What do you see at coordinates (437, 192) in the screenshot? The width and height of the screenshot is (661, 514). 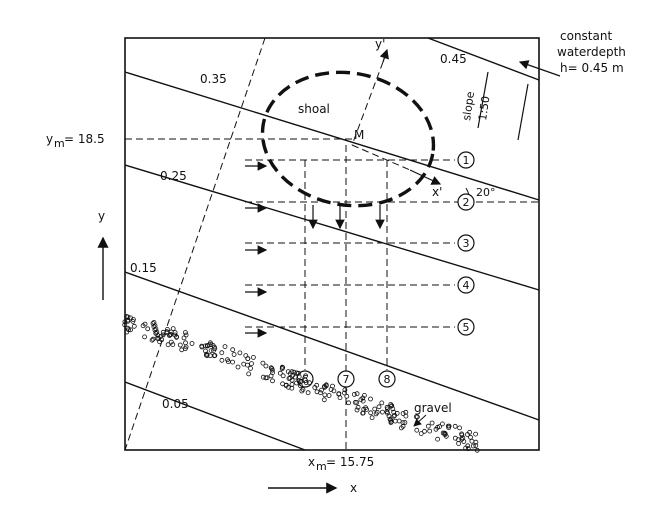 I see `x-prime-label: x'` at bounding box center [437, 192].